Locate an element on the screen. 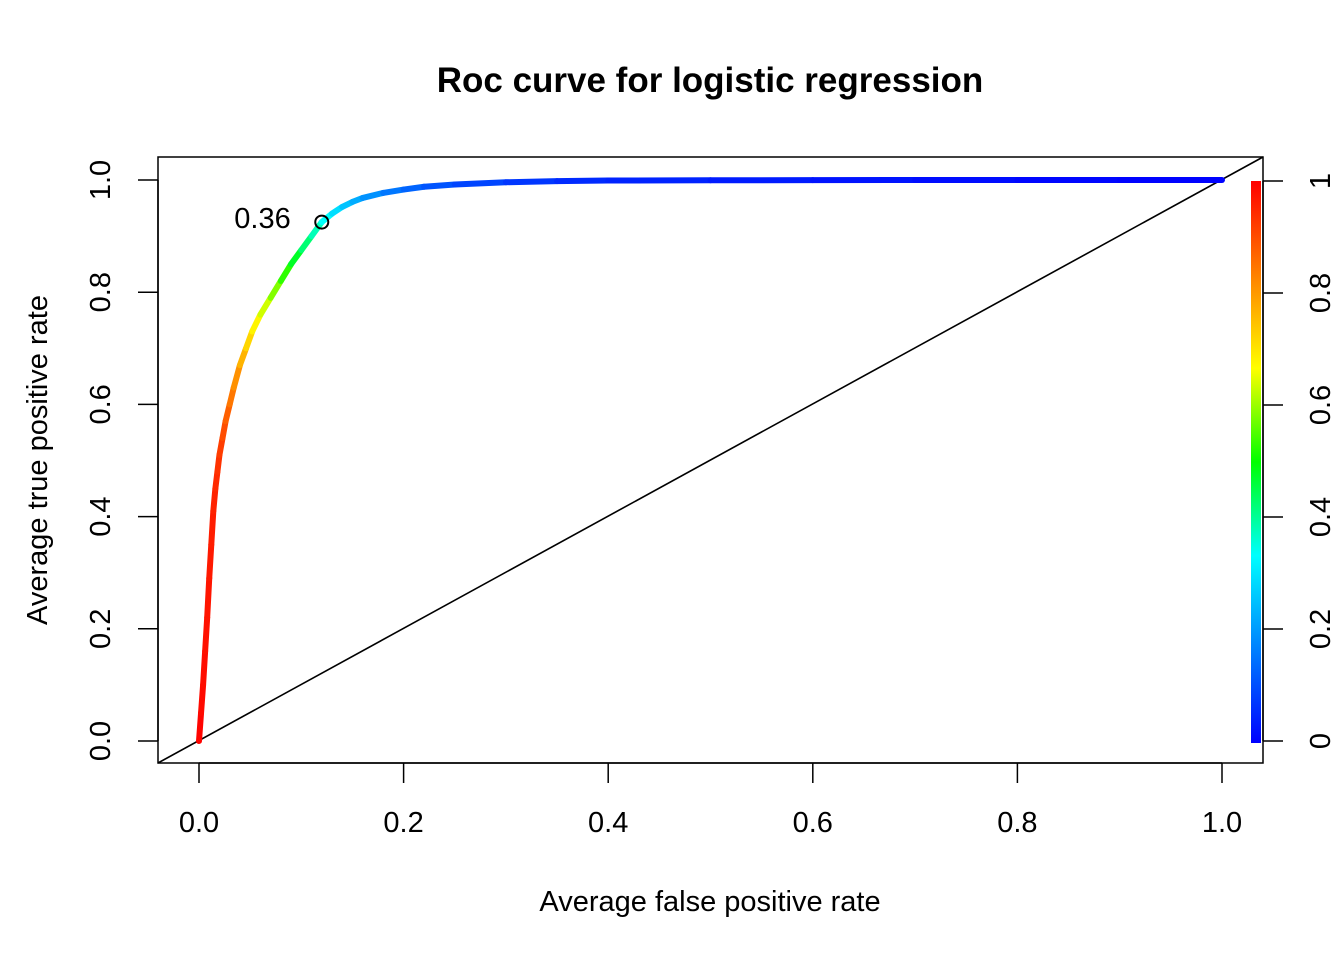 The height and width of the screenshot is (960, 1344). colorbar is located at coordinates (1256, 462).